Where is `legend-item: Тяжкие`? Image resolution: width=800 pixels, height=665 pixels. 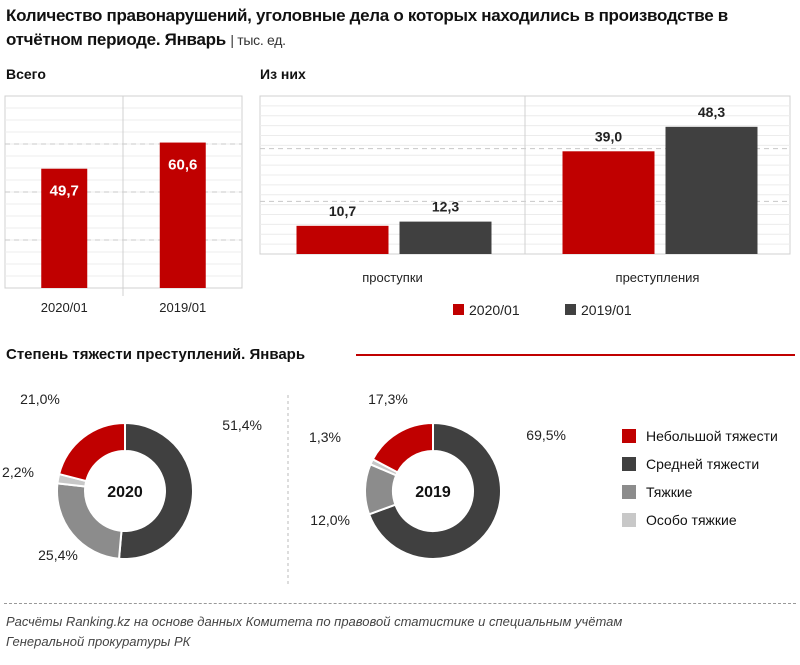
legend-item: Тяжкие is located at coordinates (700, 492).